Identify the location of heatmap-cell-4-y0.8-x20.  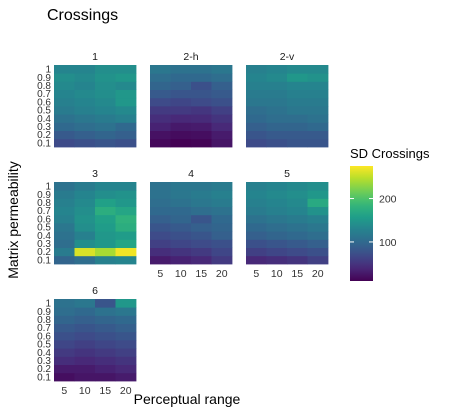
(222, 202).